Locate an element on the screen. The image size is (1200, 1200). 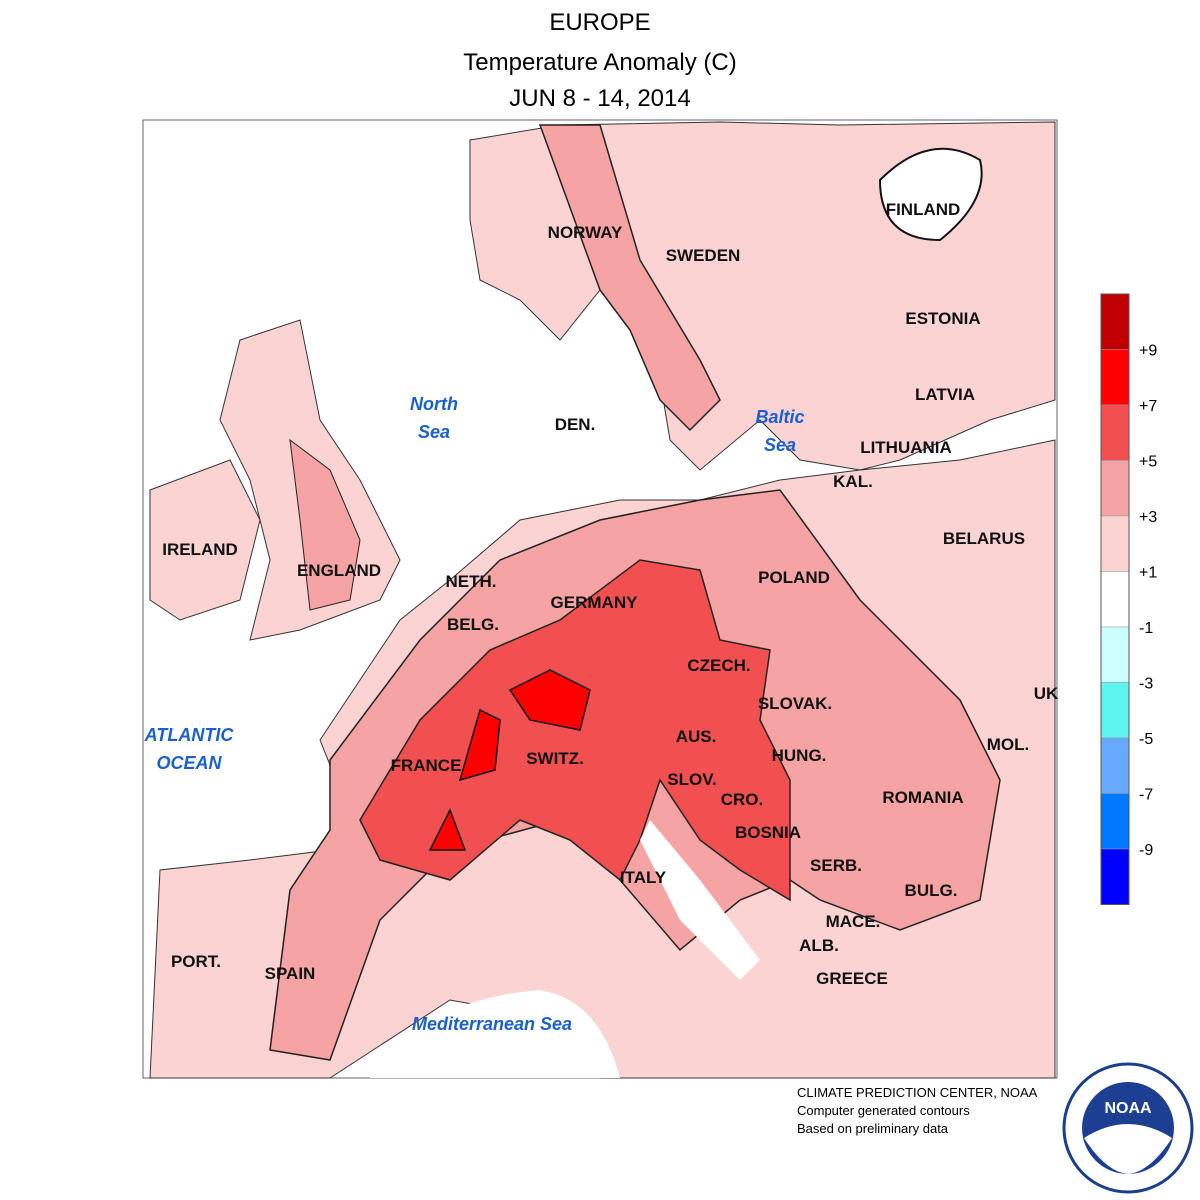
country-label: FRANCE is located at coordinates (426, 765).